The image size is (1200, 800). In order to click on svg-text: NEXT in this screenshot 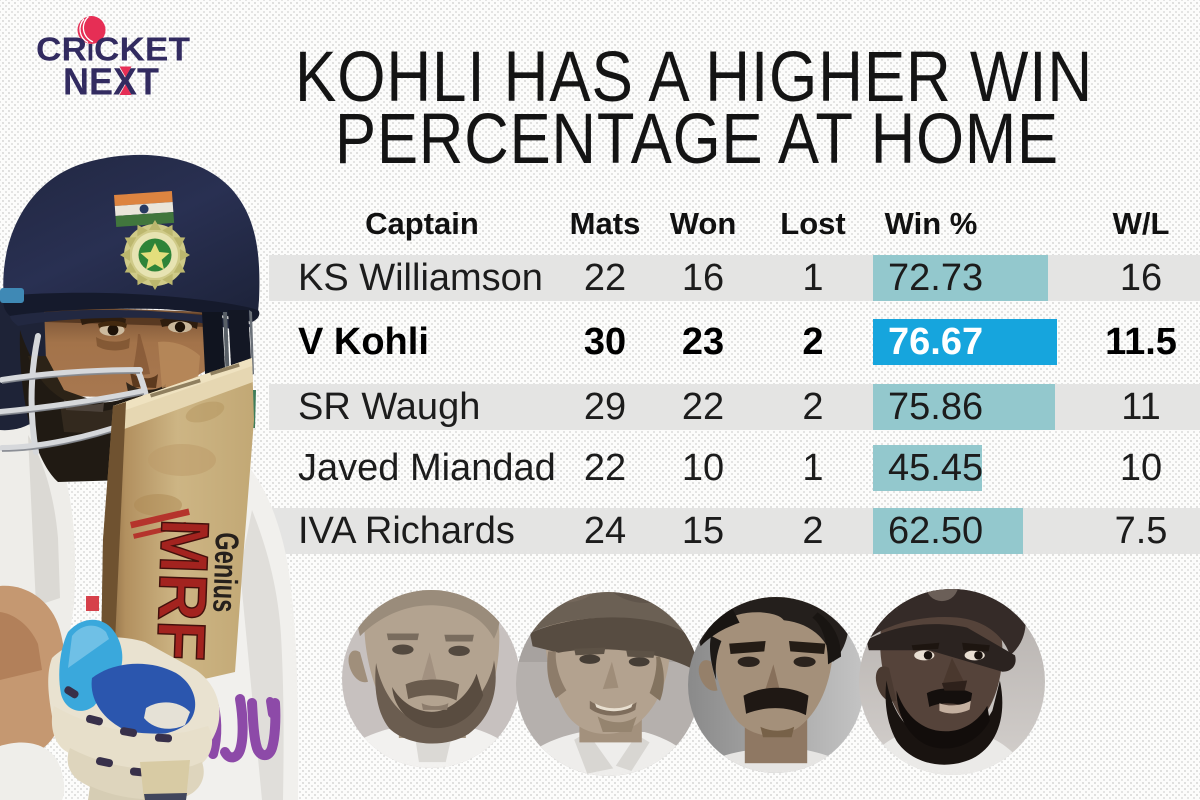, I will do `click(111, 83)`.